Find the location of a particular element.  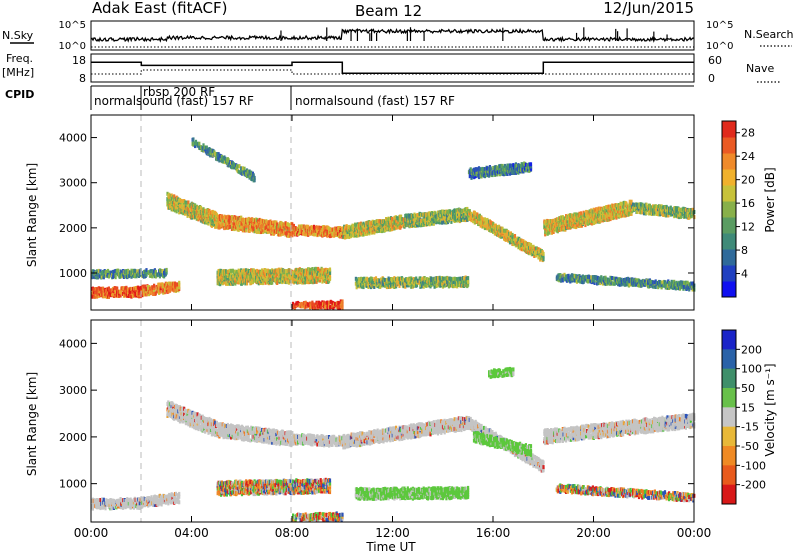

freq-trace is located at coordinates (392, 68).